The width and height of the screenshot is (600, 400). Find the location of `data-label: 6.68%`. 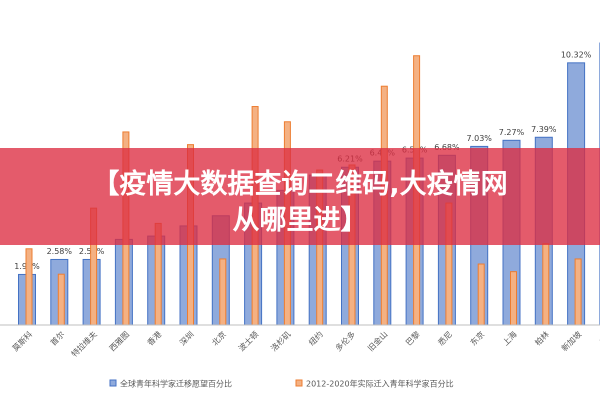

data-label: 6.68% is located at coordinates (447, 147).